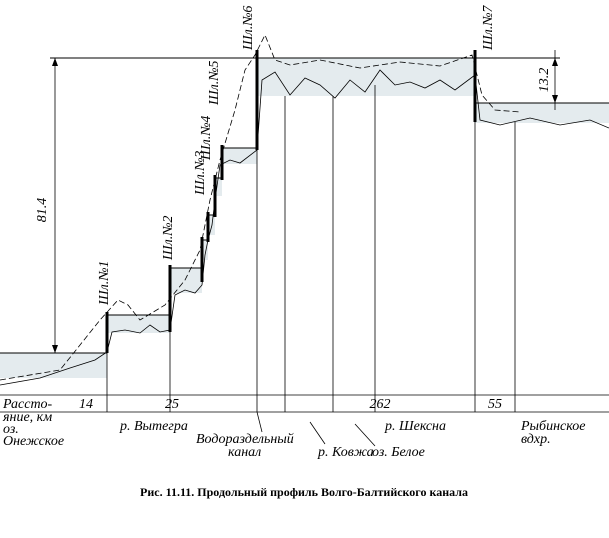 The height and width of the screenshot is (538, 609). Describe the element at coordinates (27, 404) in the screenshot. I see `distance-label: Рассто-` at that location.